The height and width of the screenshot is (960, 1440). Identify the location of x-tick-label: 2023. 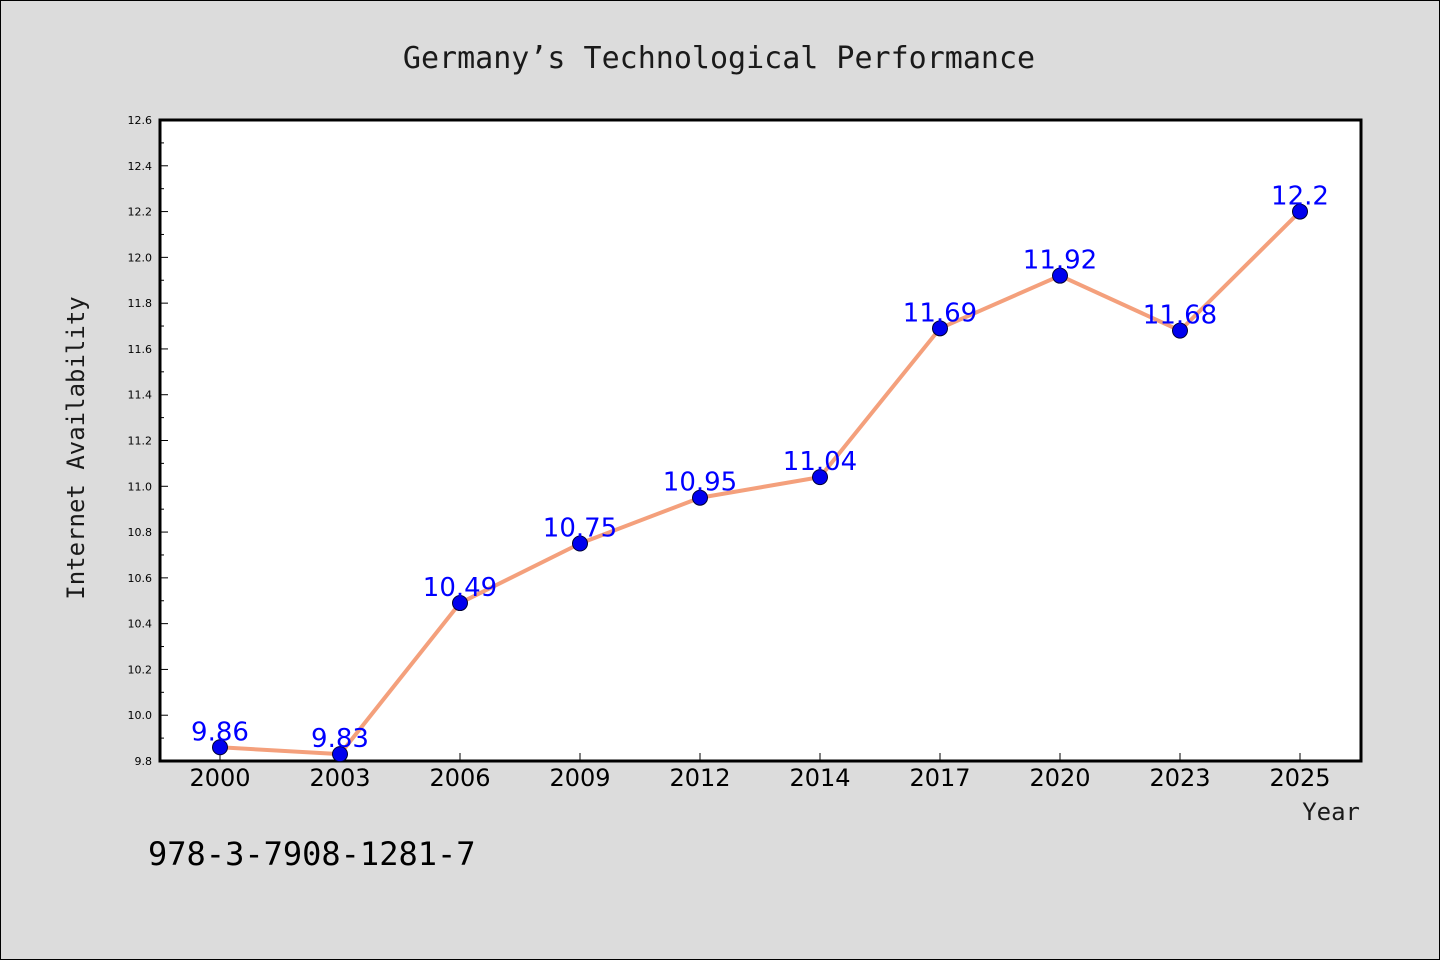
(1179, 778).